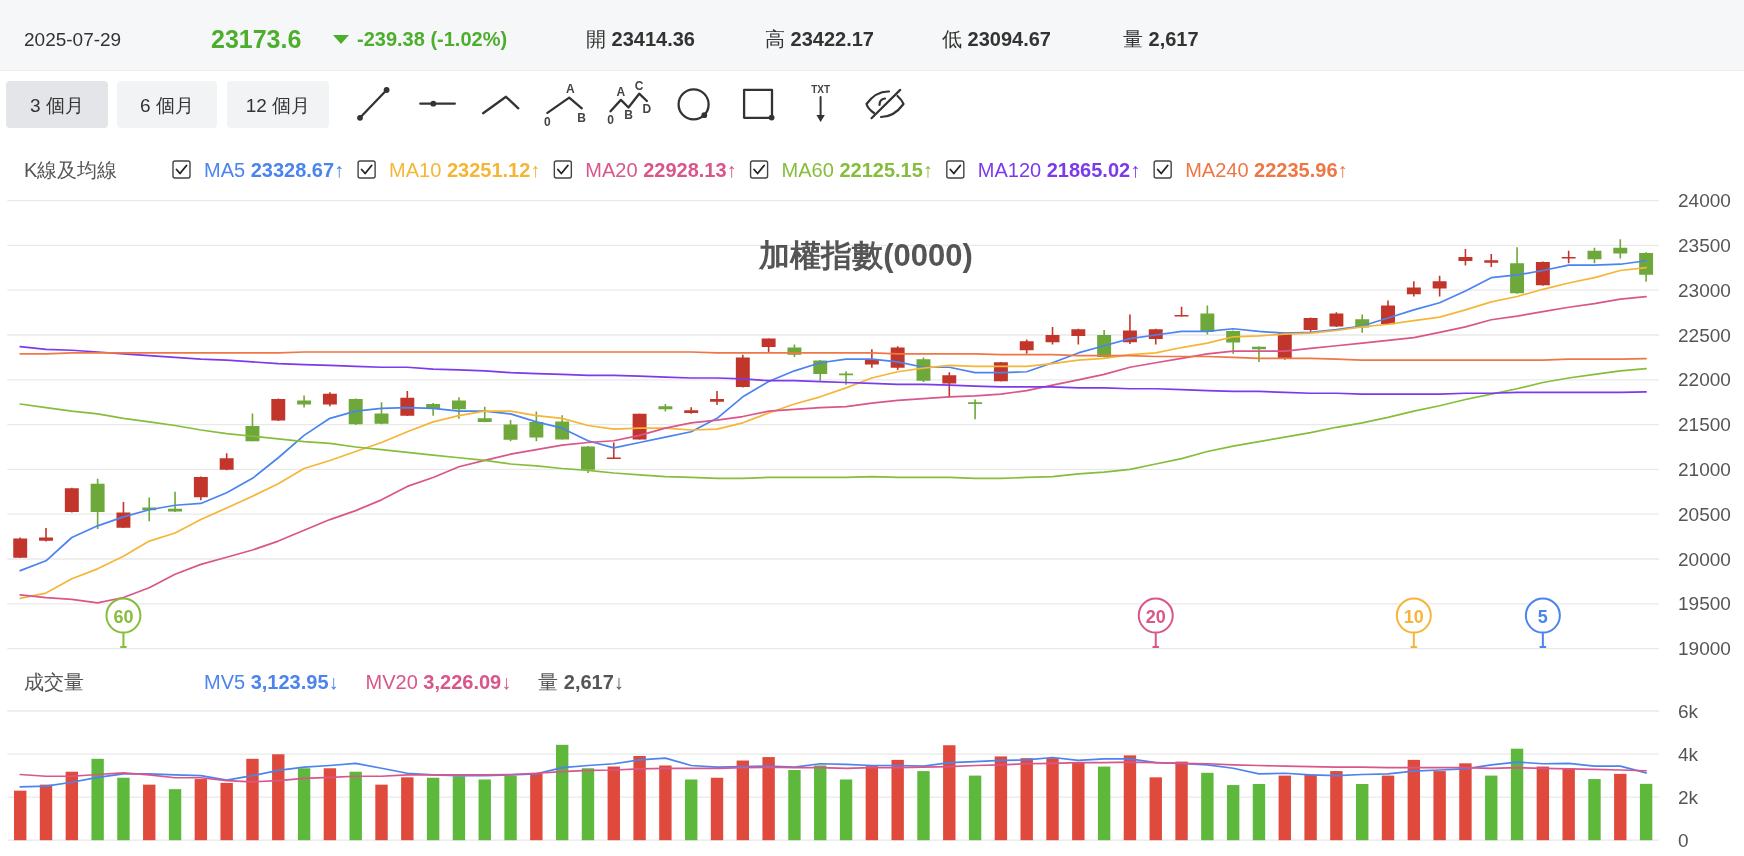 The image size is (1744, 856). What do you see at coordinates (57, 105) in the screenshot?
I see `text: 3 個月` at bounding box center [57, 105].